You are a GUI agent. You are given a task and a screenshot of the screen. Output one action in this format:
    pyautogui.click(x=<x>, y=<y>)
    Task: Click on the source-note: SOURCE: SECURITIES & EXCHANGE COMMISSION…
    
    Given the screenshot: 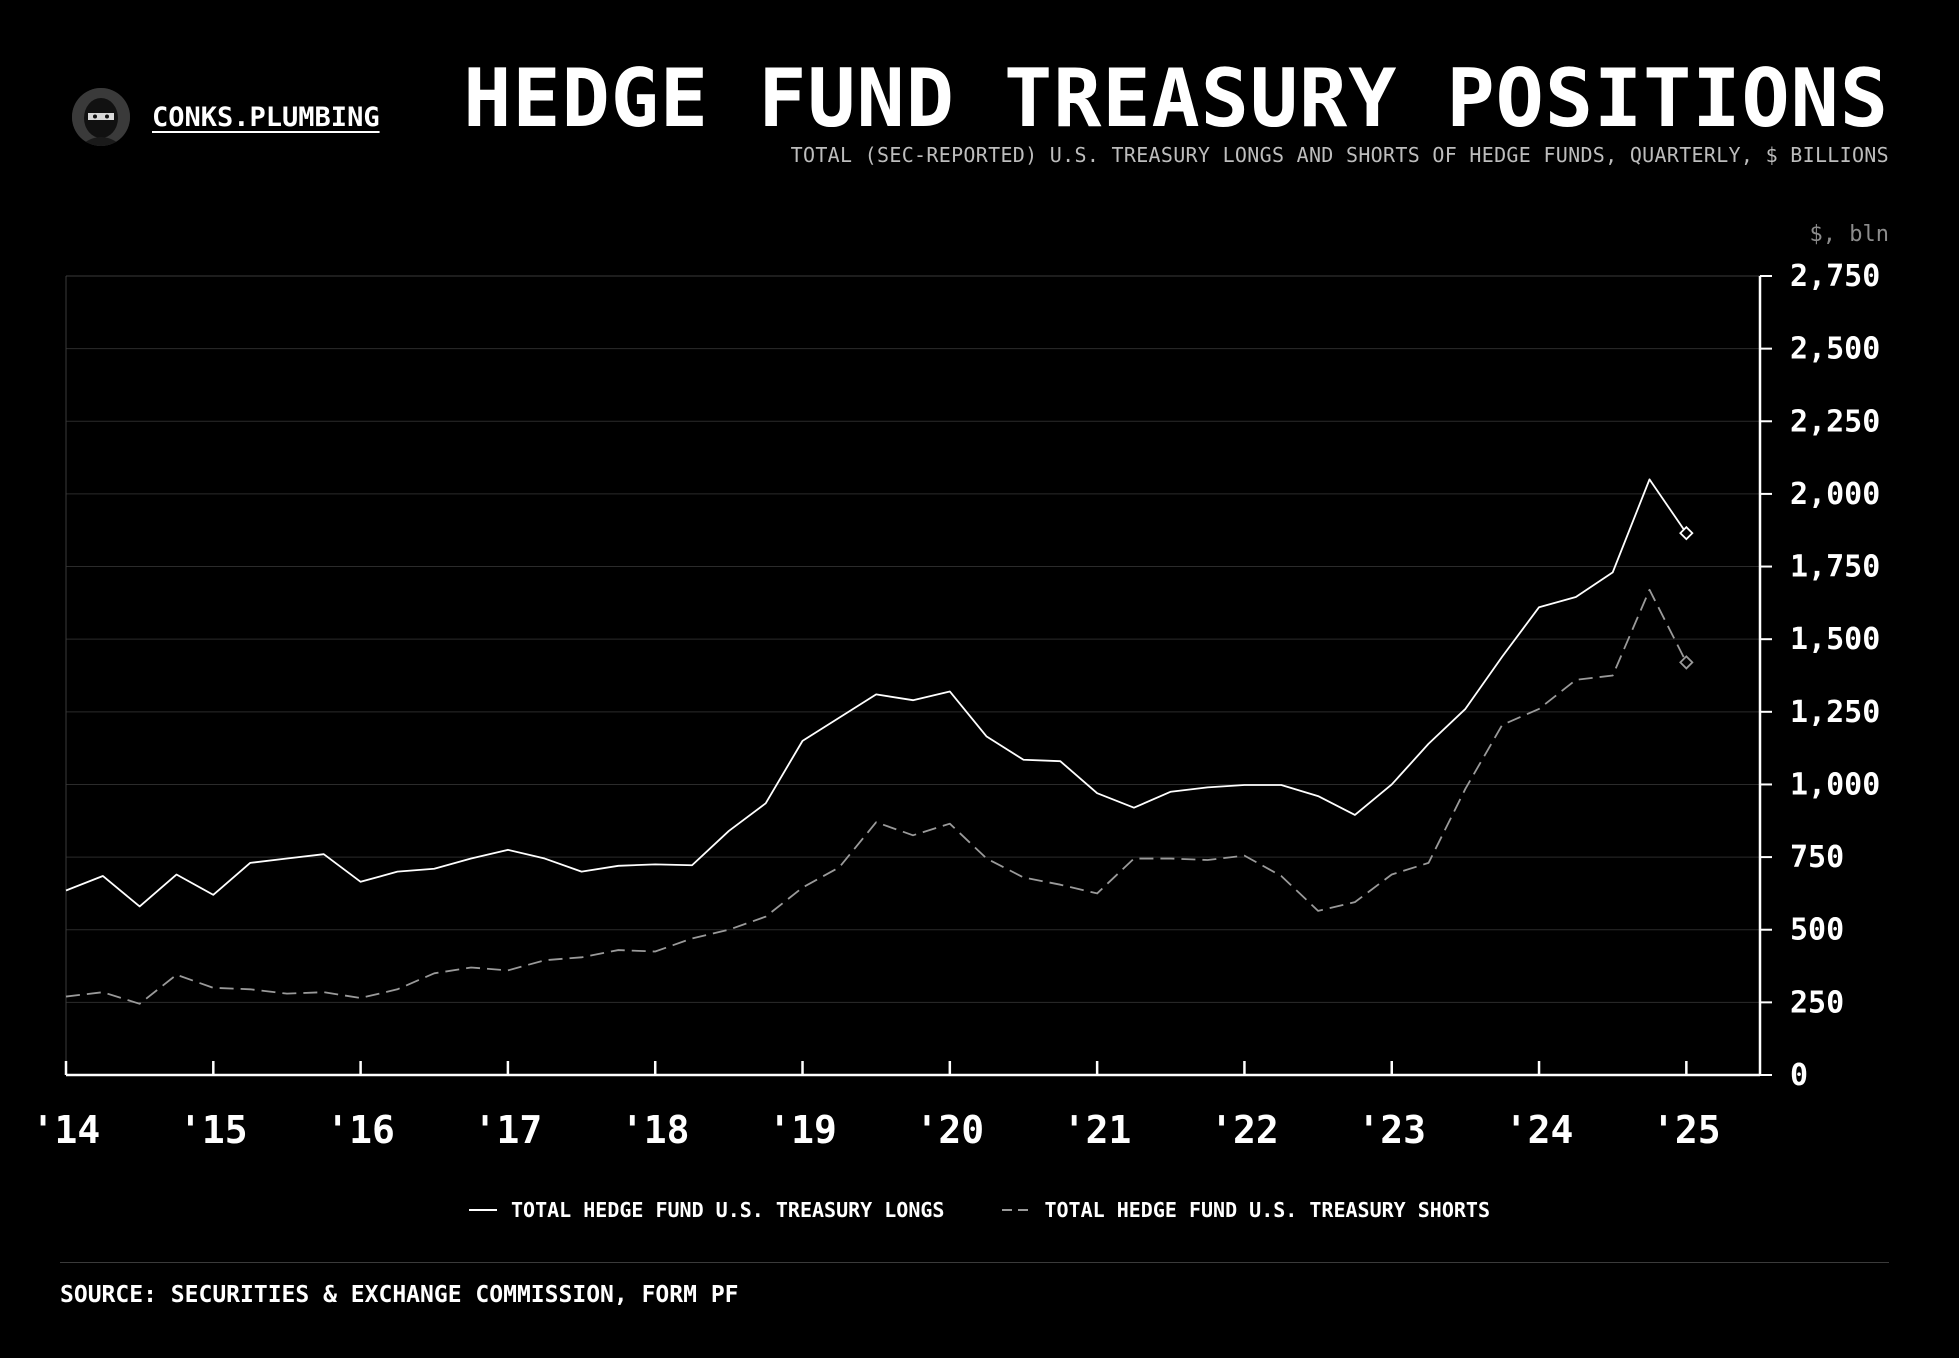 What is the action you would take?
    pyautogui.click(x=399, y=1295)
    